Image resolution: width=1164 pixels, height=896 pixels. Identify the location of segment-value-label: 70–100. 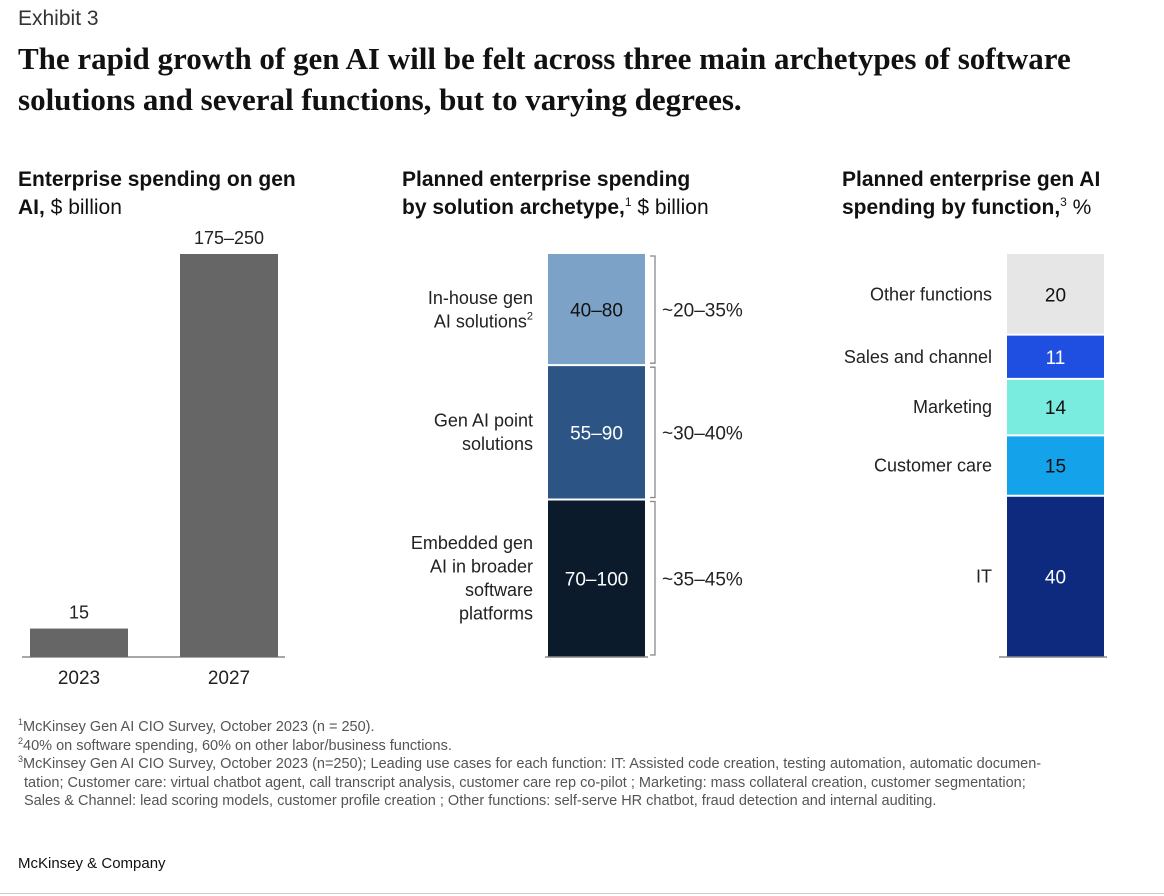
(596, 579).